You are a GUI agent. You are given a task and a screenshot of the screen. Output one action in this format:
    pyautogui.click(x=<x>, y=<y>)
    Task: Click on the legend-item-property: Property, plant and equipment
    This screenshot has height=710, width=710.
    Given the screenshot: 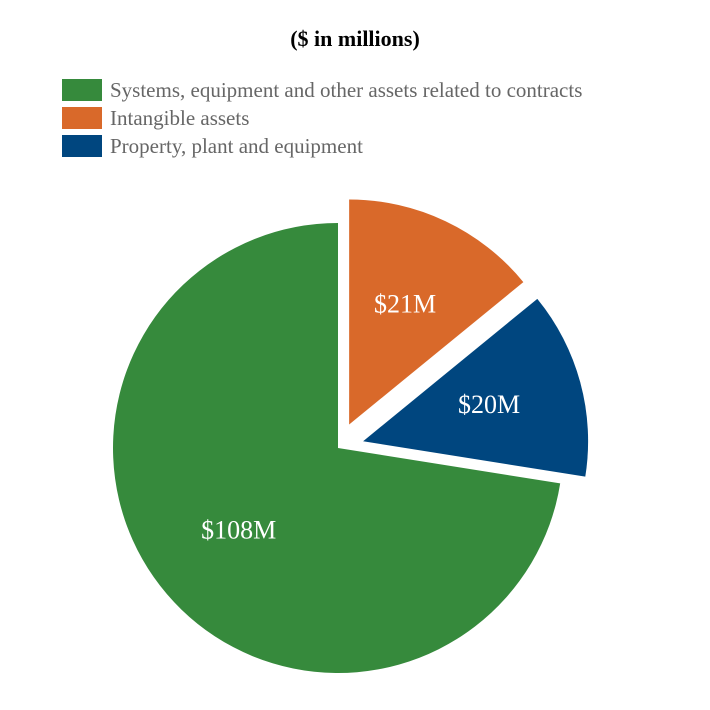 What is the action you would take?
    pyautogui.click(x=322, y=146)
    